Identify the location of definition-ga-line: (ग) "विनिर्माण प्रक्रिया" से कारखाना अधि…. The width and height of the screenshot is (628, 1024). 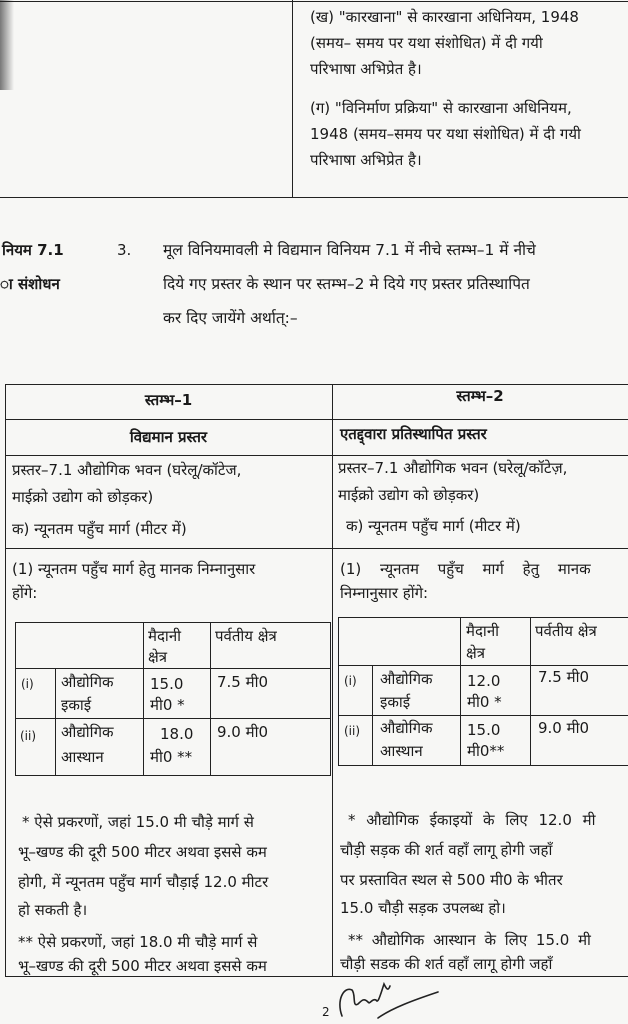
(441, 108).